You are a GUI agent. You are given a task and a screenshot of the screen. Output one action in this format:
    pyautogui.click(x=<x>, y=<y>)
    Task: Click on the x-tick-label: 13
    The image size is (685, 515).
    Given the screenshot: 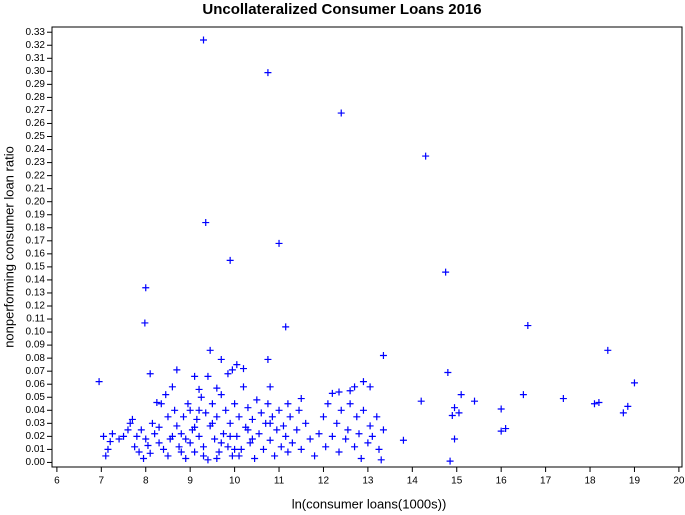 What is the action you would take?
    pyautogui.click(x=368, y=481)
    